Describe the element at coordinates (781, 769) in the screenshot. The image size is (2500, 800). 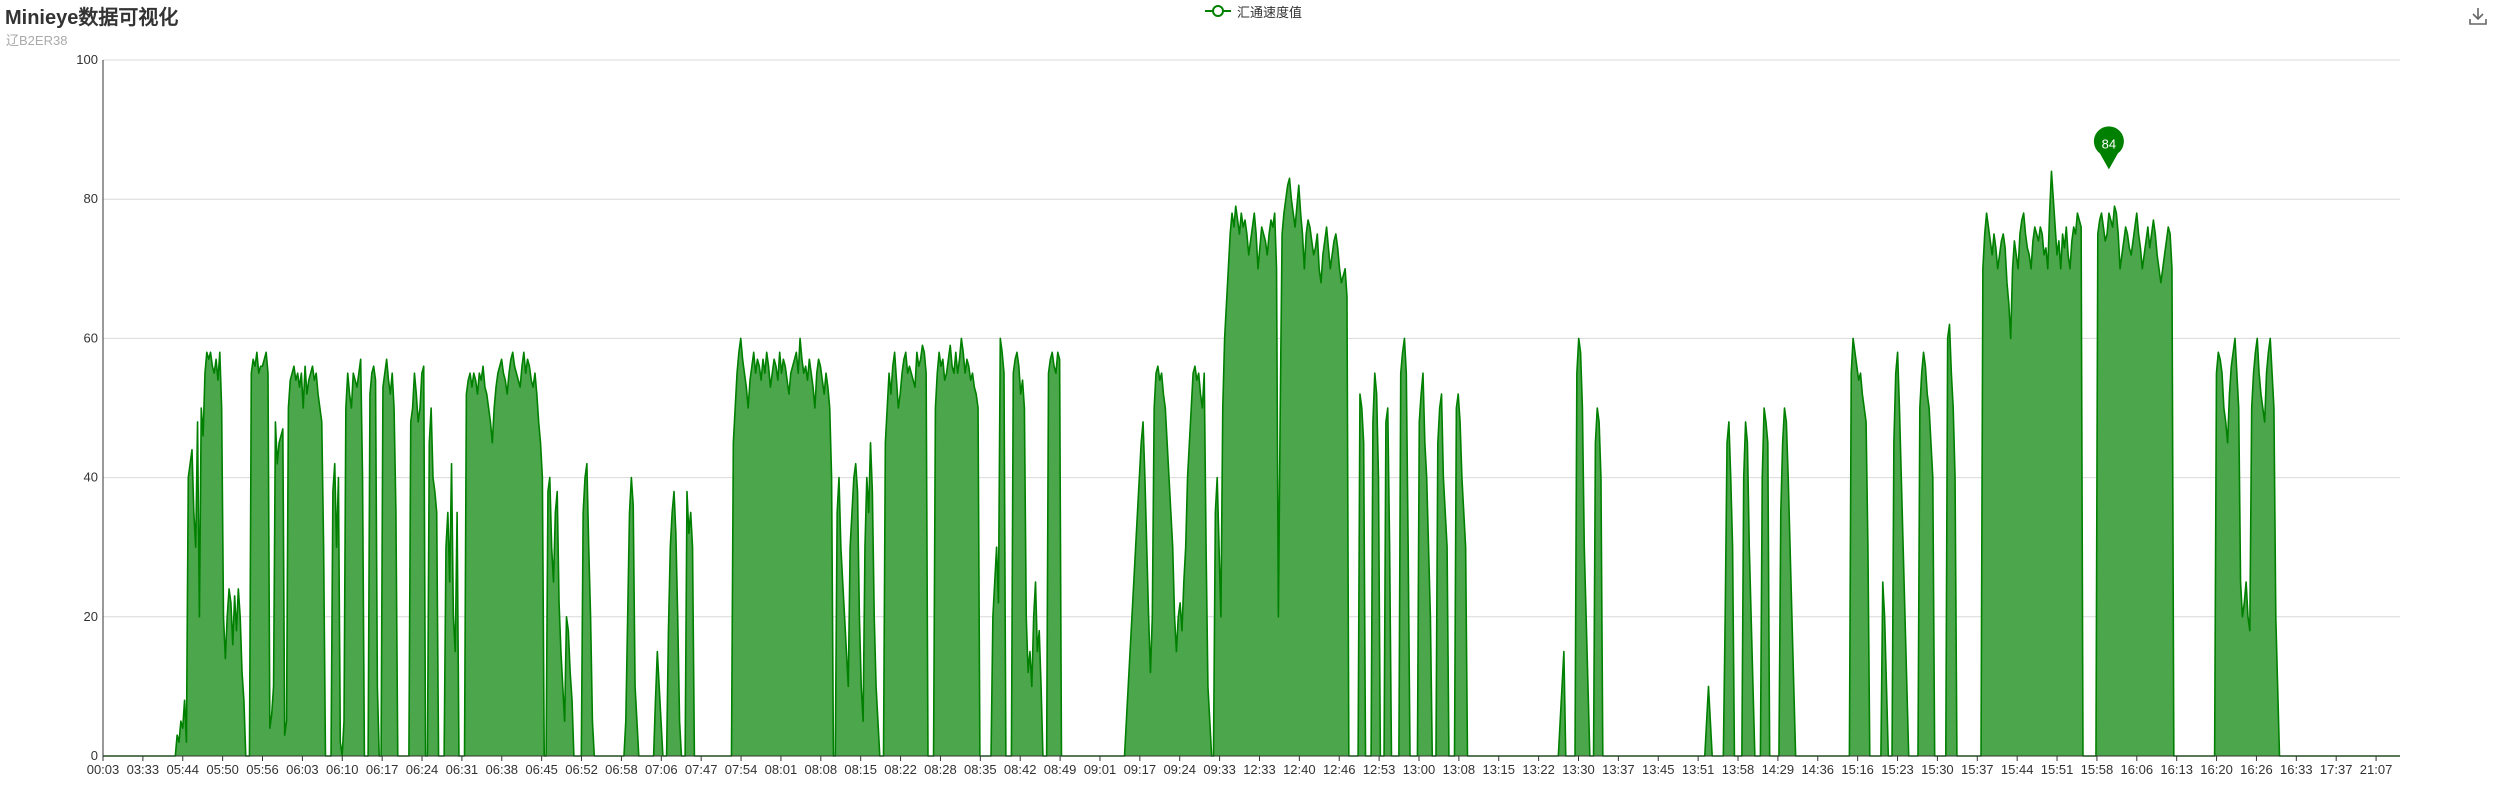
I see `x-tick-label: 08:01` at that location.